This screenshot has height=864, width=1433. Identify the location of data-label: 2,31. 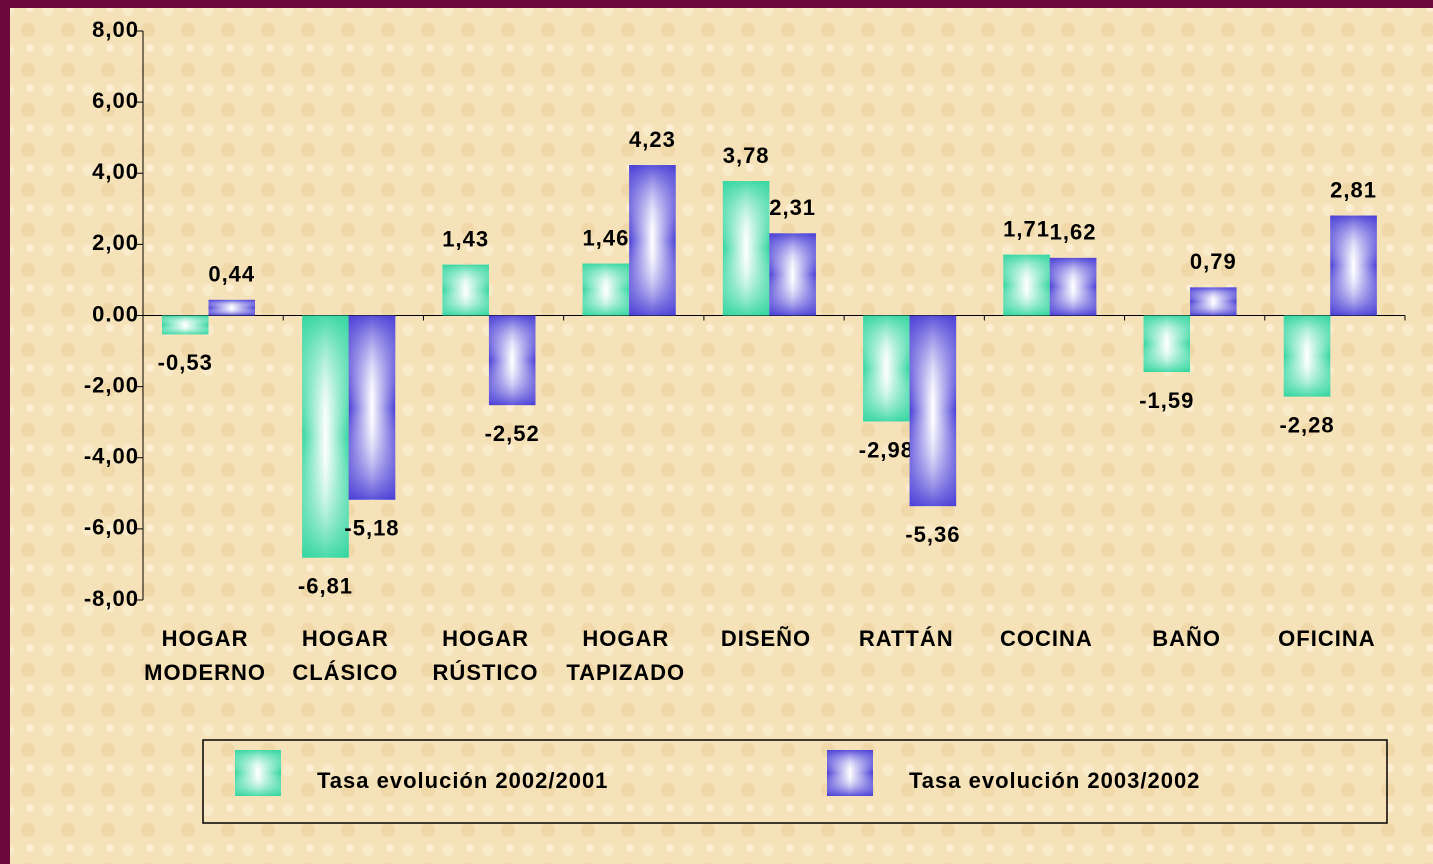
(792, 207).